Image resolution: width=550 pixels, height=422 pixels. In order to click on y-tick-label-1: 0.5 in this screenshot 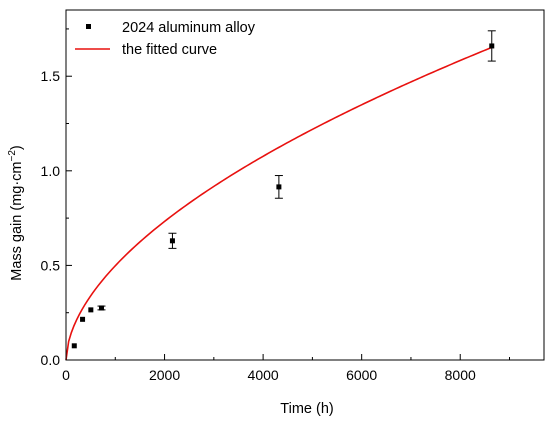, I will do `click(51, 265)`.